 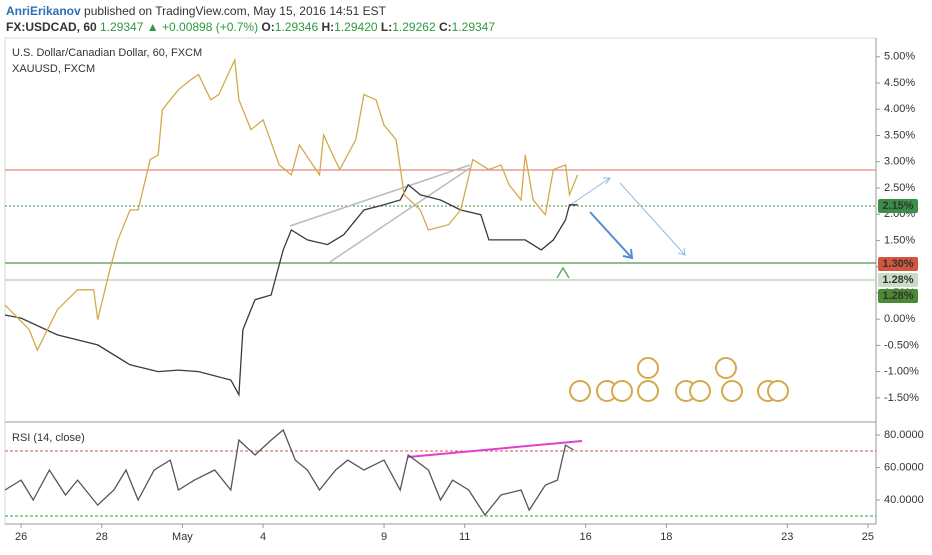 What do you see at coordinates (904, 467) in the screenshot?
I see `y-tick-label: 60.0000` at bounding box center [904, 467].